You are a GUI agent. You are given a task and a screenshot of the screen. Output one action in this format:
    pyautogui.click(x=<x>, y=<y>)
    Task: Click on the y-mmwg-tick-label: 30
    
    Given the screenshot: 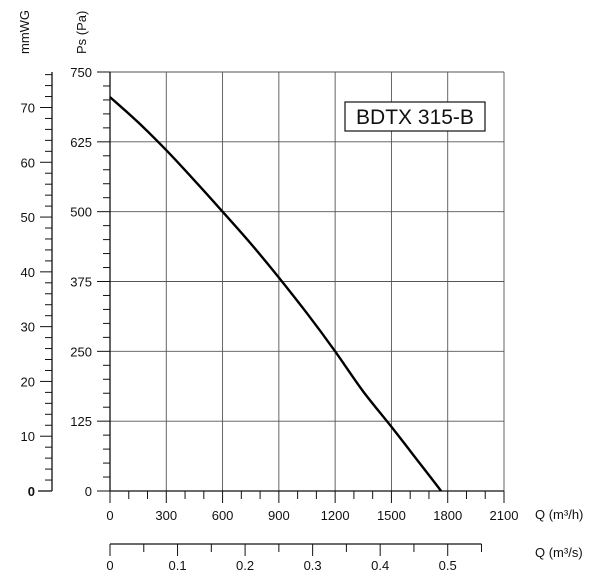 What is the action you would take?
    pyautogui.click(x=28, y=327)
    